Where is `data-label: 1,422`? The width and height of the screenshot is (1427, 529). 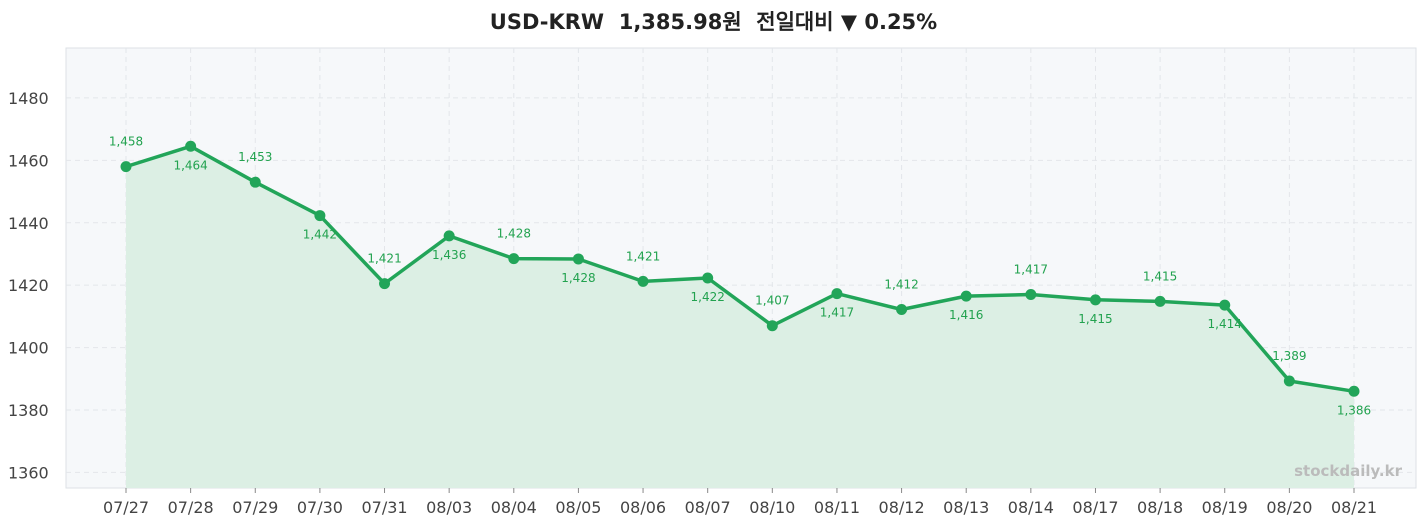
data-label: 1,422 is located at coordinates (708, 297).